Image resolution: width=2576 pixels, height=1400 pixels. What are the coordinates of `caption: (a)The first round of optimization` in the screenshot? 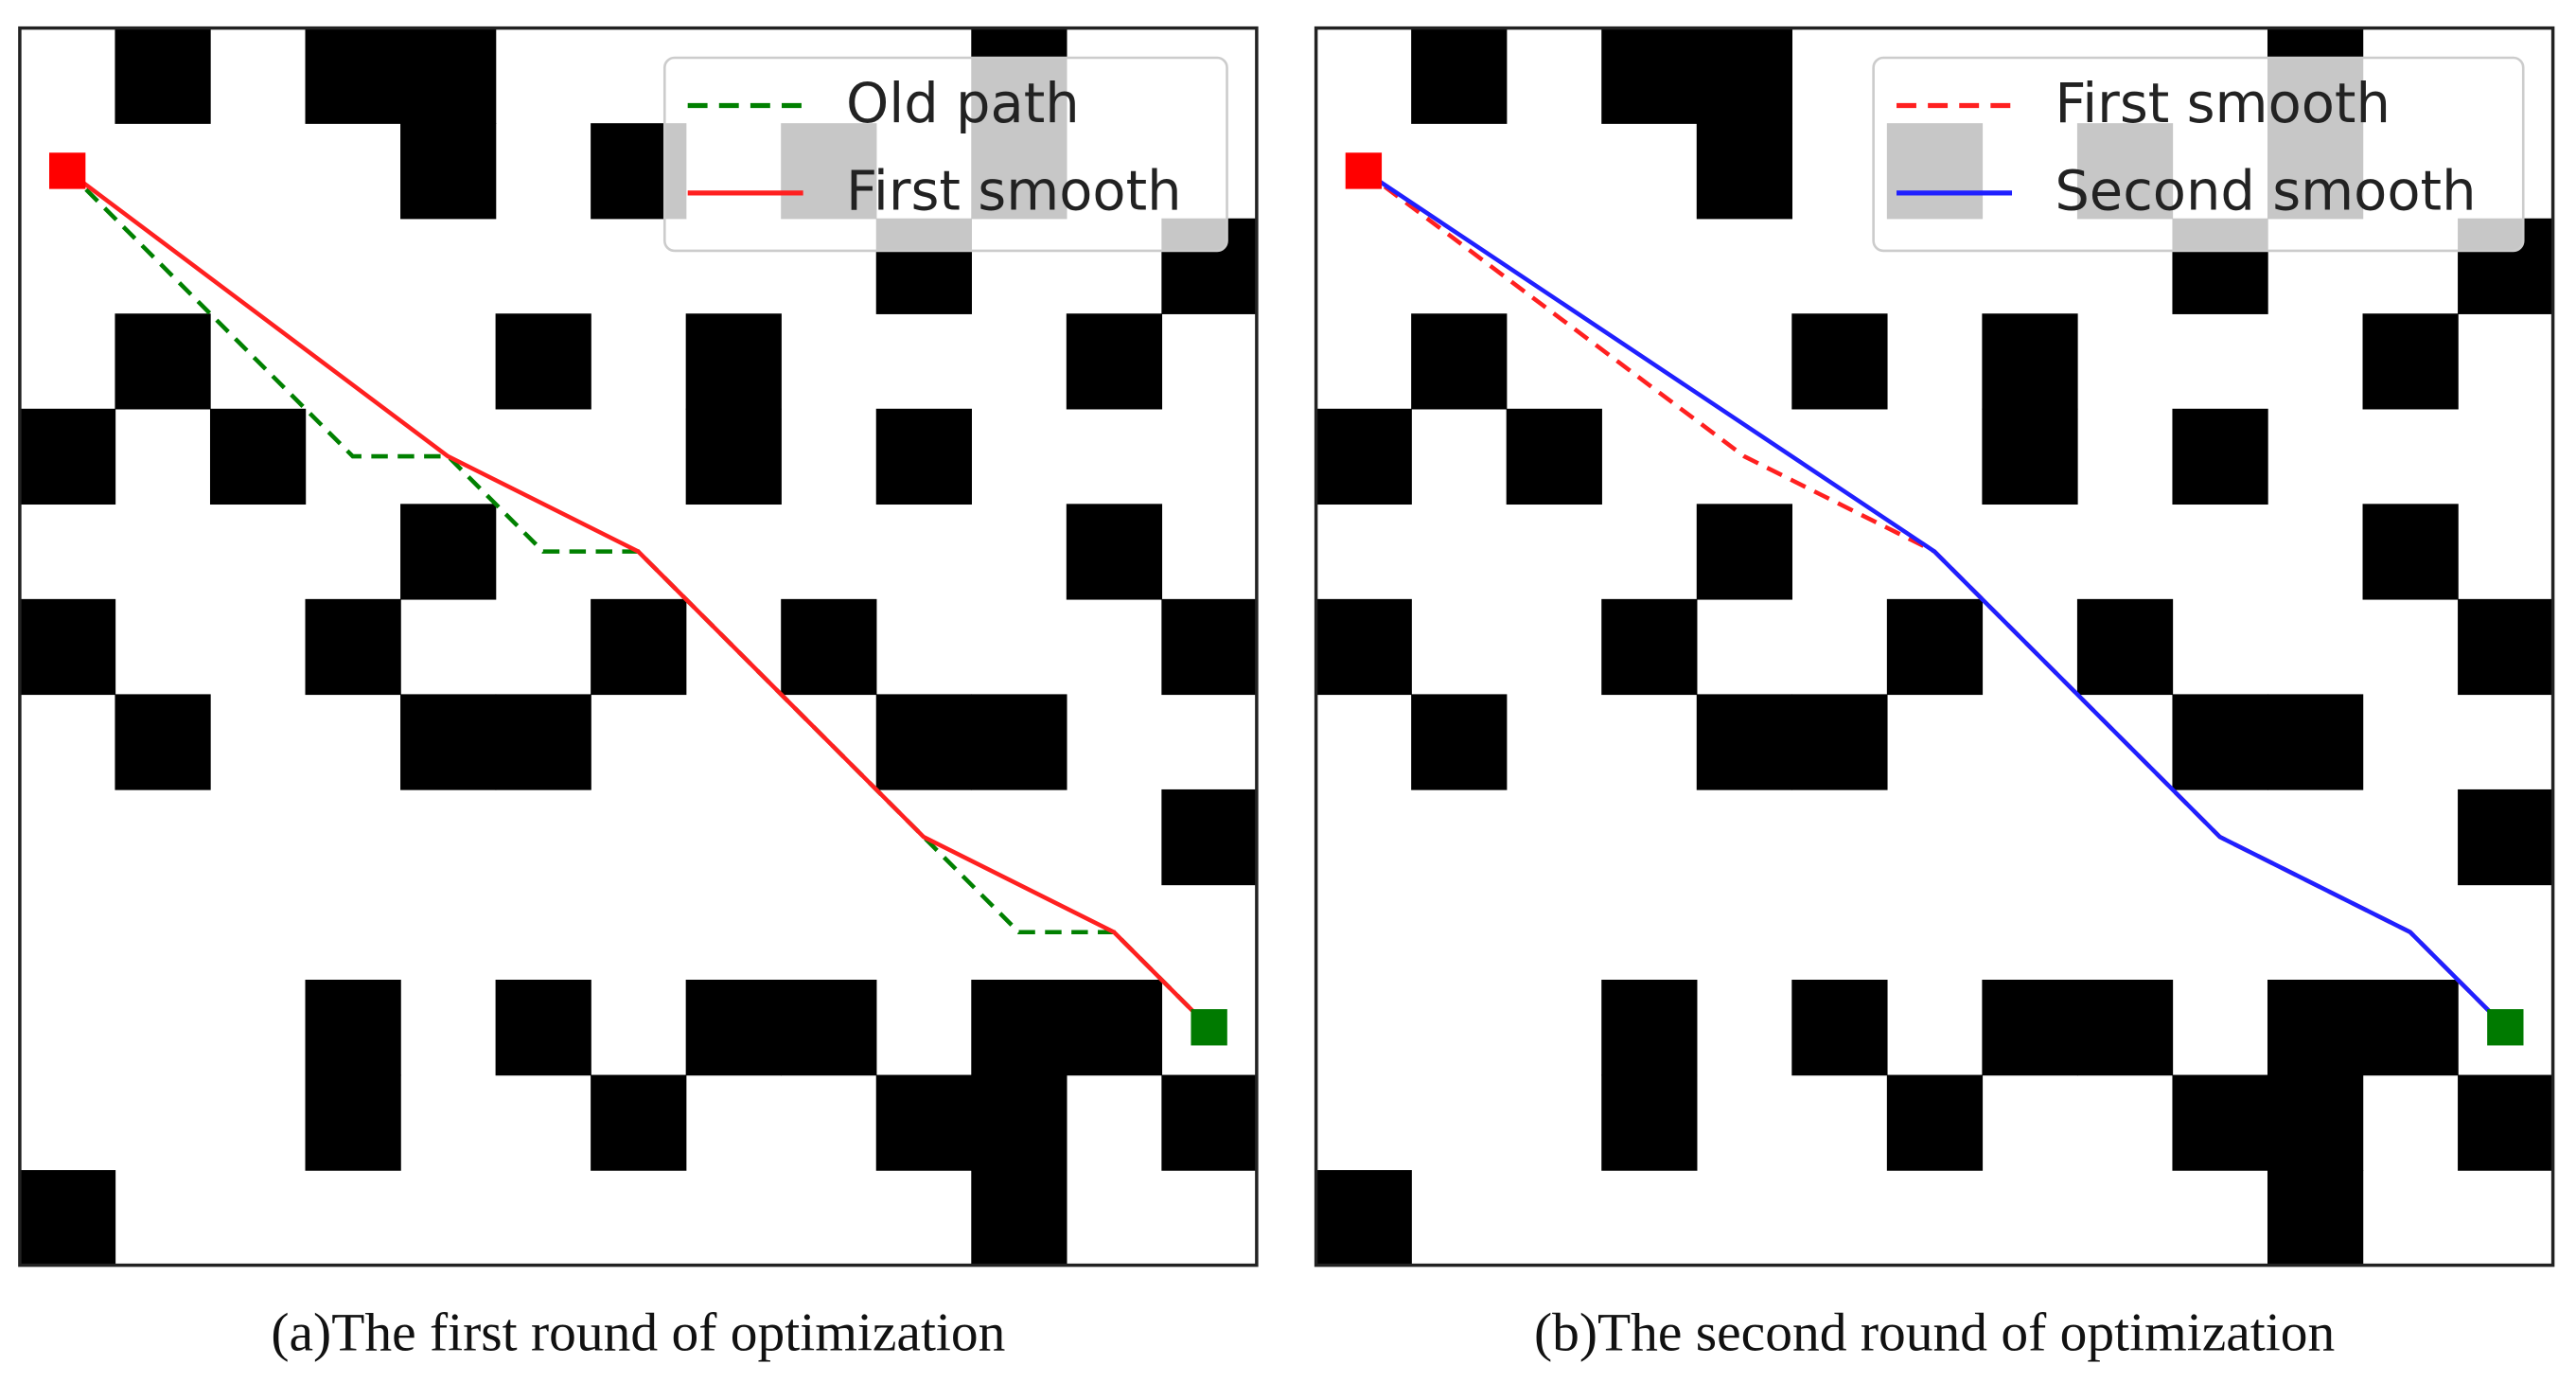 It's located at (638, 1333).